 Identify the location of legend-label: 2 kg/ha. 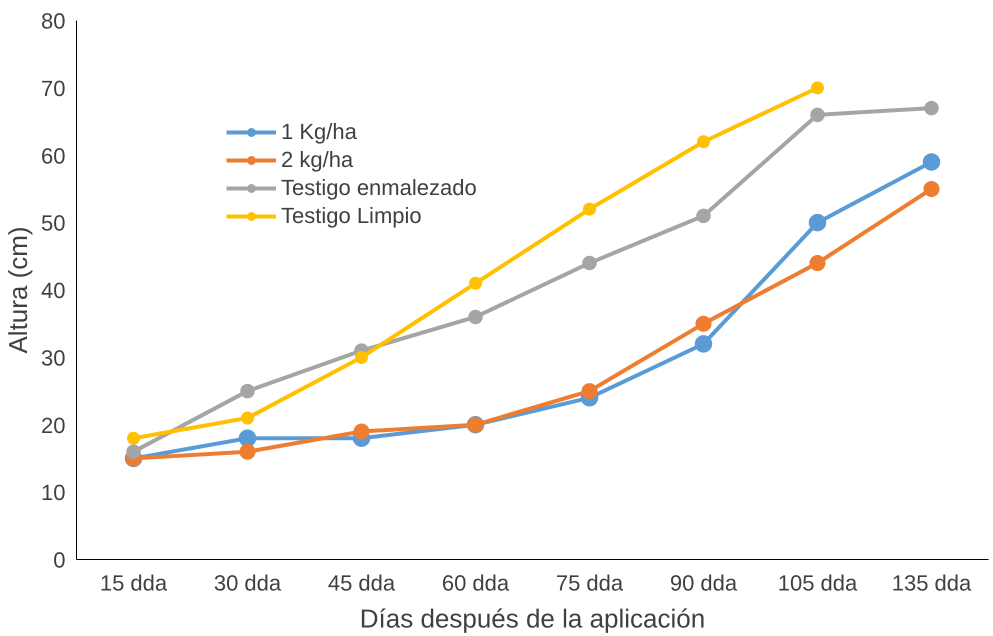
(317, 160).